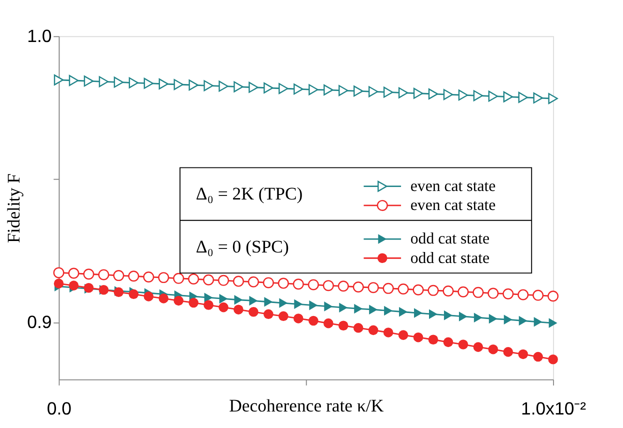 The image size is (623, 428). Describe the element at coordinates (39, 36) in the screenshot. I see `y-tick-label: 1.0` at that location.